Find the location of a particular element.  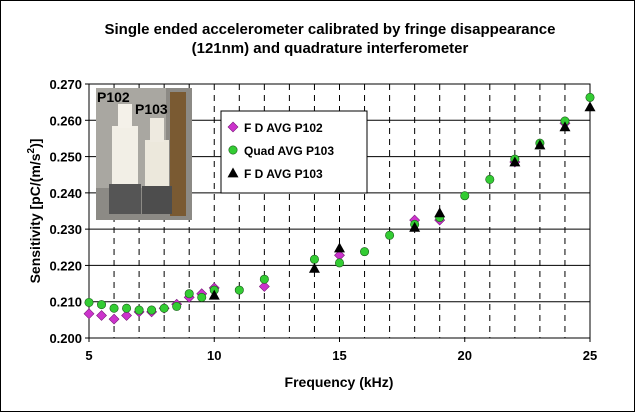

y-tick-label: 0.200 is located at coordinates (65, 338).